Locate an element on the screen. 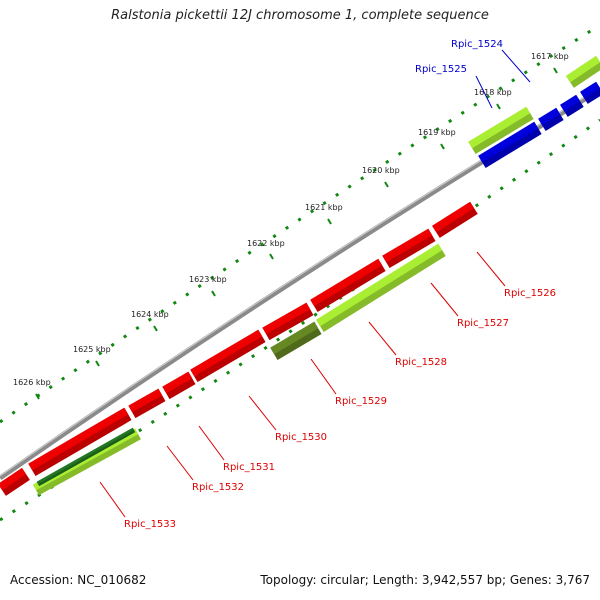 This screenshot has height=600, width=600. scale-label: 1622 kbp is located at coordinates (266, 243).